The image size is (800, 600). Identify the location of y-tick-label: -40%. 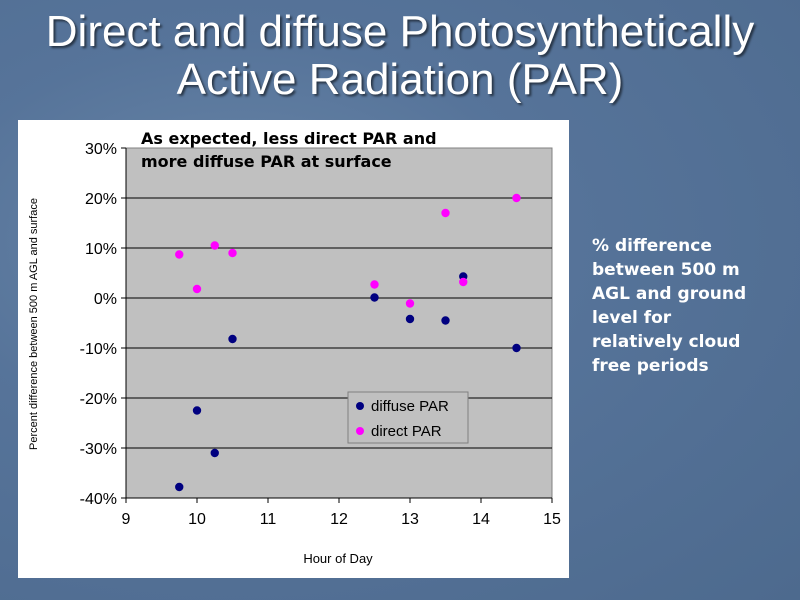
(98, 499).